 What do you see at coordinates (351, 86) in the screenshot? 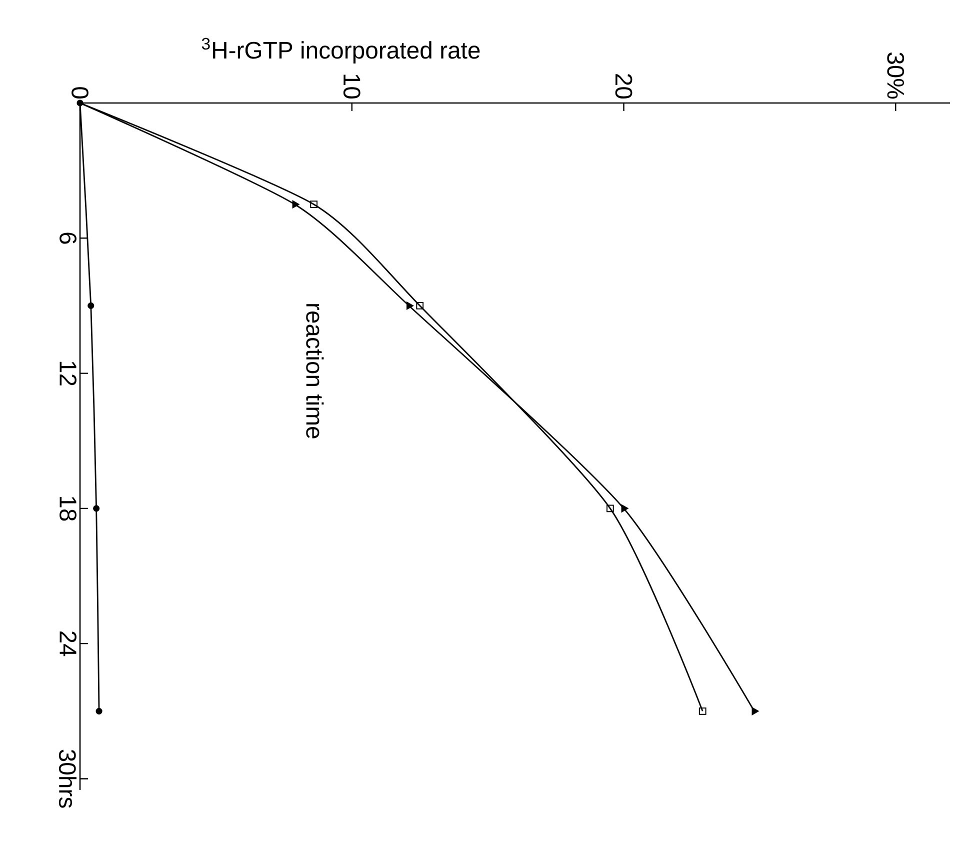
I see `x-tick-label: 10` at bounding box center [351, 86].